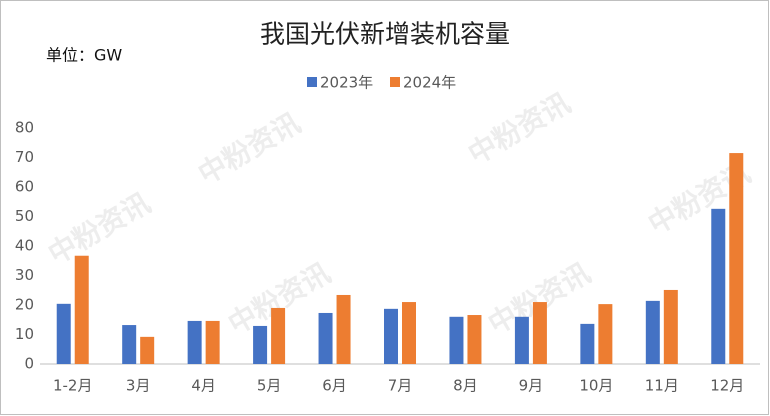 This screenshot has width=770, height=416. Describe the element at coordinates (334, 386) in the screenshot. I see `x-tick-label: 6月` at that location.